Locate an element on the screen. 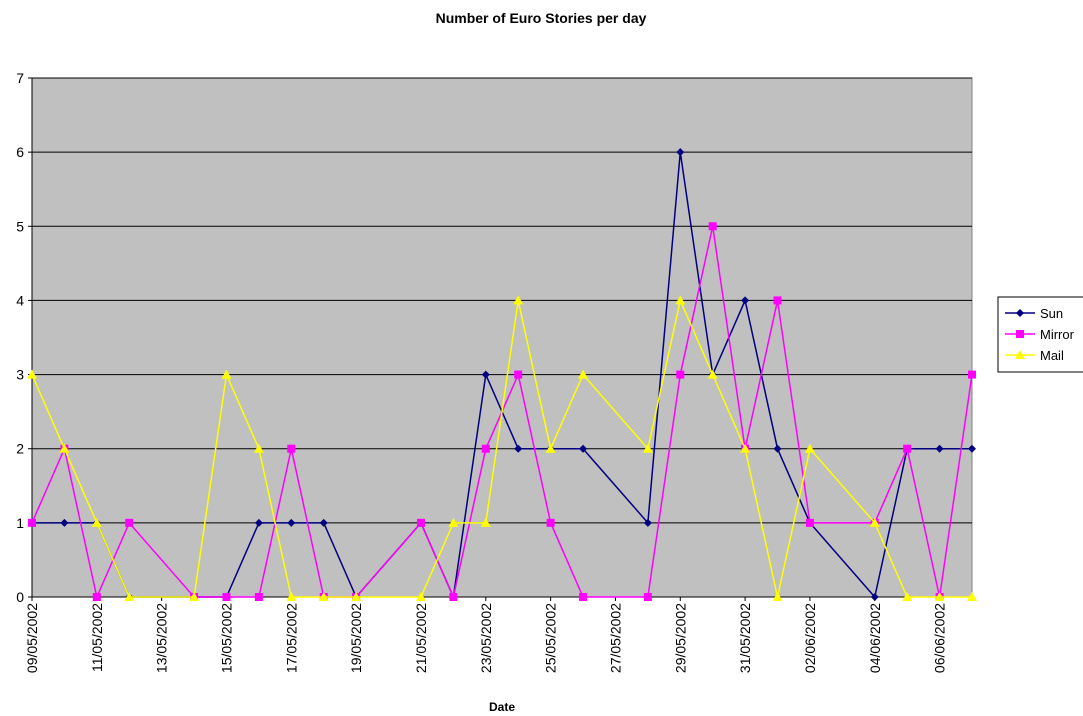 The width and height of the screenshot is (1083, 716). x-tick-label: 29/05/2002 is located at coordinates (680, 638).